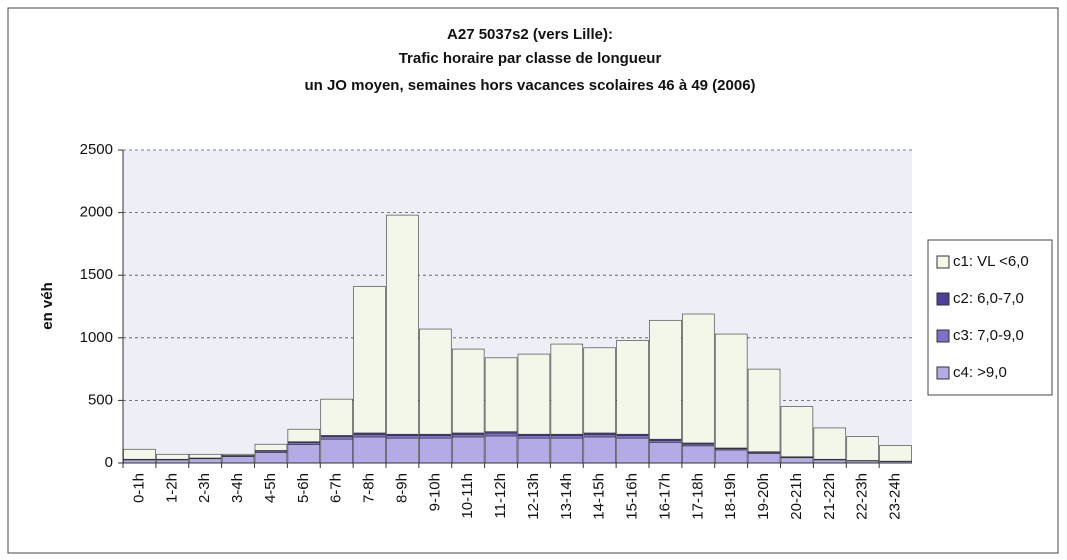  What do you see at coordinates (988, 335) in the screenshot?
I see `legend-label: c3: 7,0-9,0` at bounding box center [988, 335].